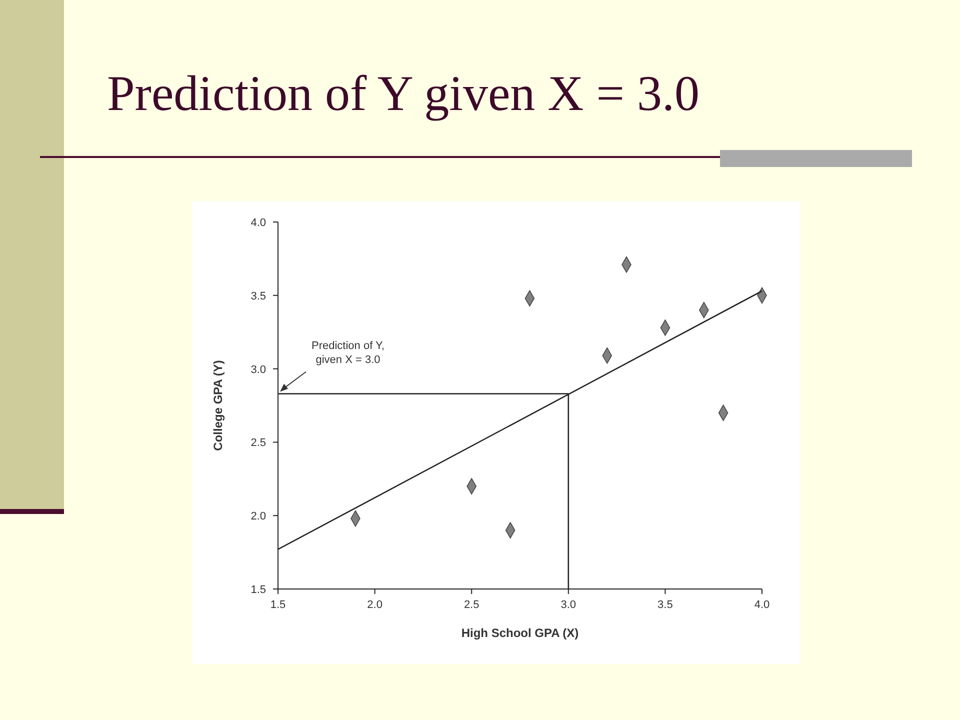 The height and width of the screenshot is (720, 960). Describe the element at coordinates (258, 443) in the screenshot. I see `y-tick-label: 2.5` at that location.